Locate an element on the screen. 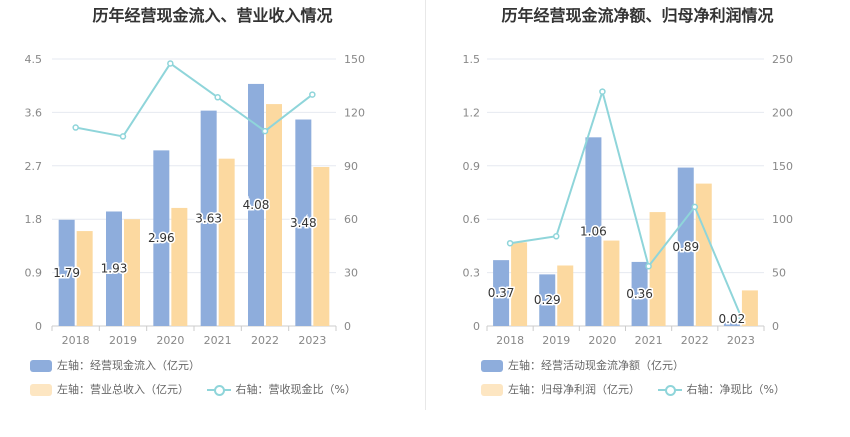 The width and height of the screenshot is (850, 437). y-right-tick-label: 30 is located at coordinates (351, 273).